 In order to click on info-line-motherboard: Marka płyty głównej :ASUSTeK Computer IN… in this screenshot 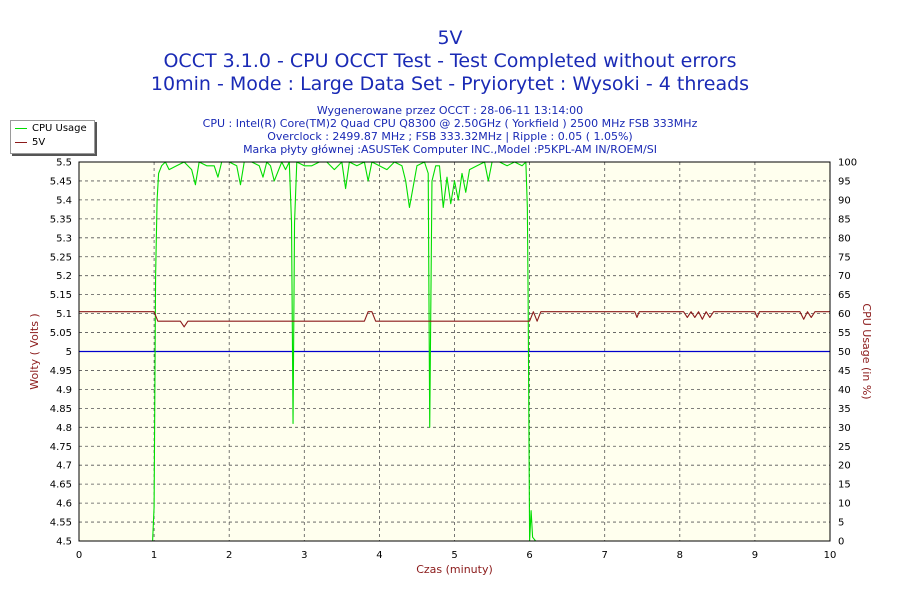, I will do `click(450, 149)`.